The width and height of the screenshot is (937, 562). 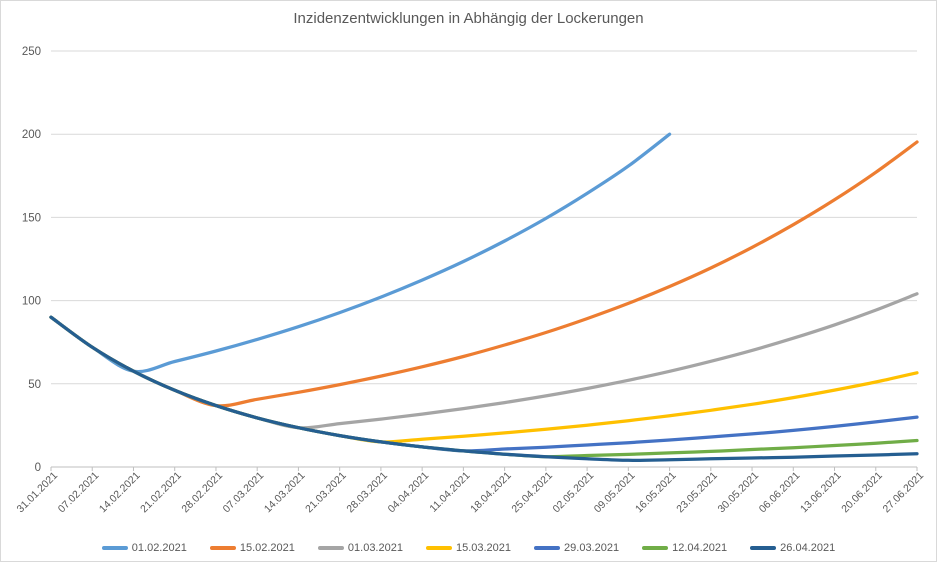 I want to click on x-tick-label: 30.05.2021, so click(x=739, y=493).